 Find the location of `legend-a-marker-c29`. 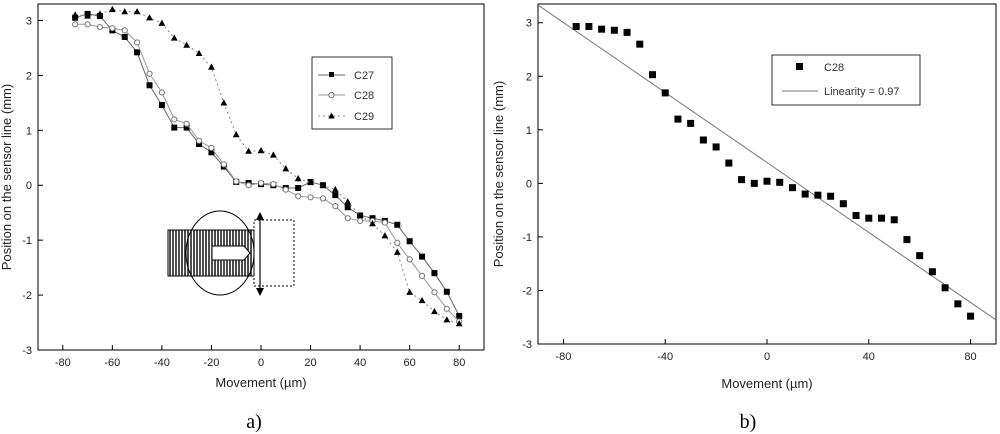

legend-a-marker-c29 is located at coordinates (331, 115).